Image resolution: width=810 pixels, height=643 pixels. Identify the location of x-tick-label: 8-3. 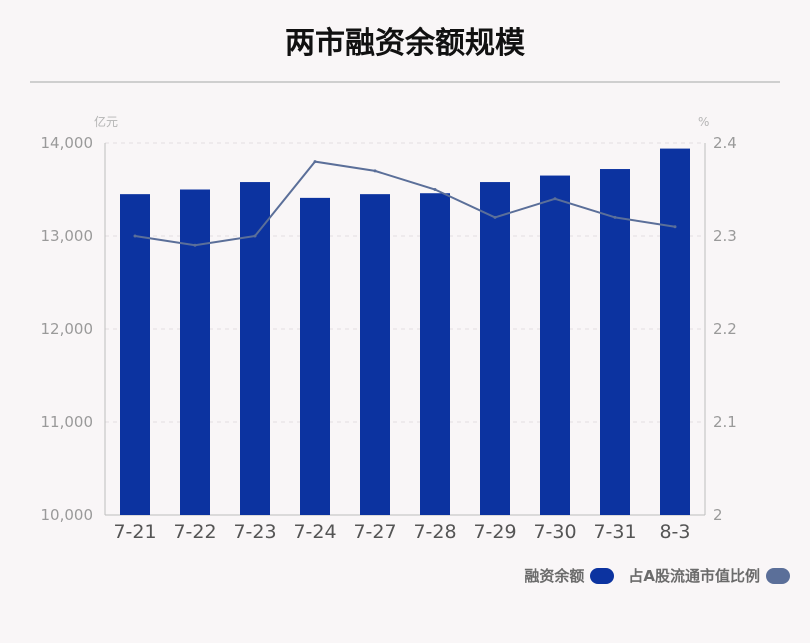
(674, 532).